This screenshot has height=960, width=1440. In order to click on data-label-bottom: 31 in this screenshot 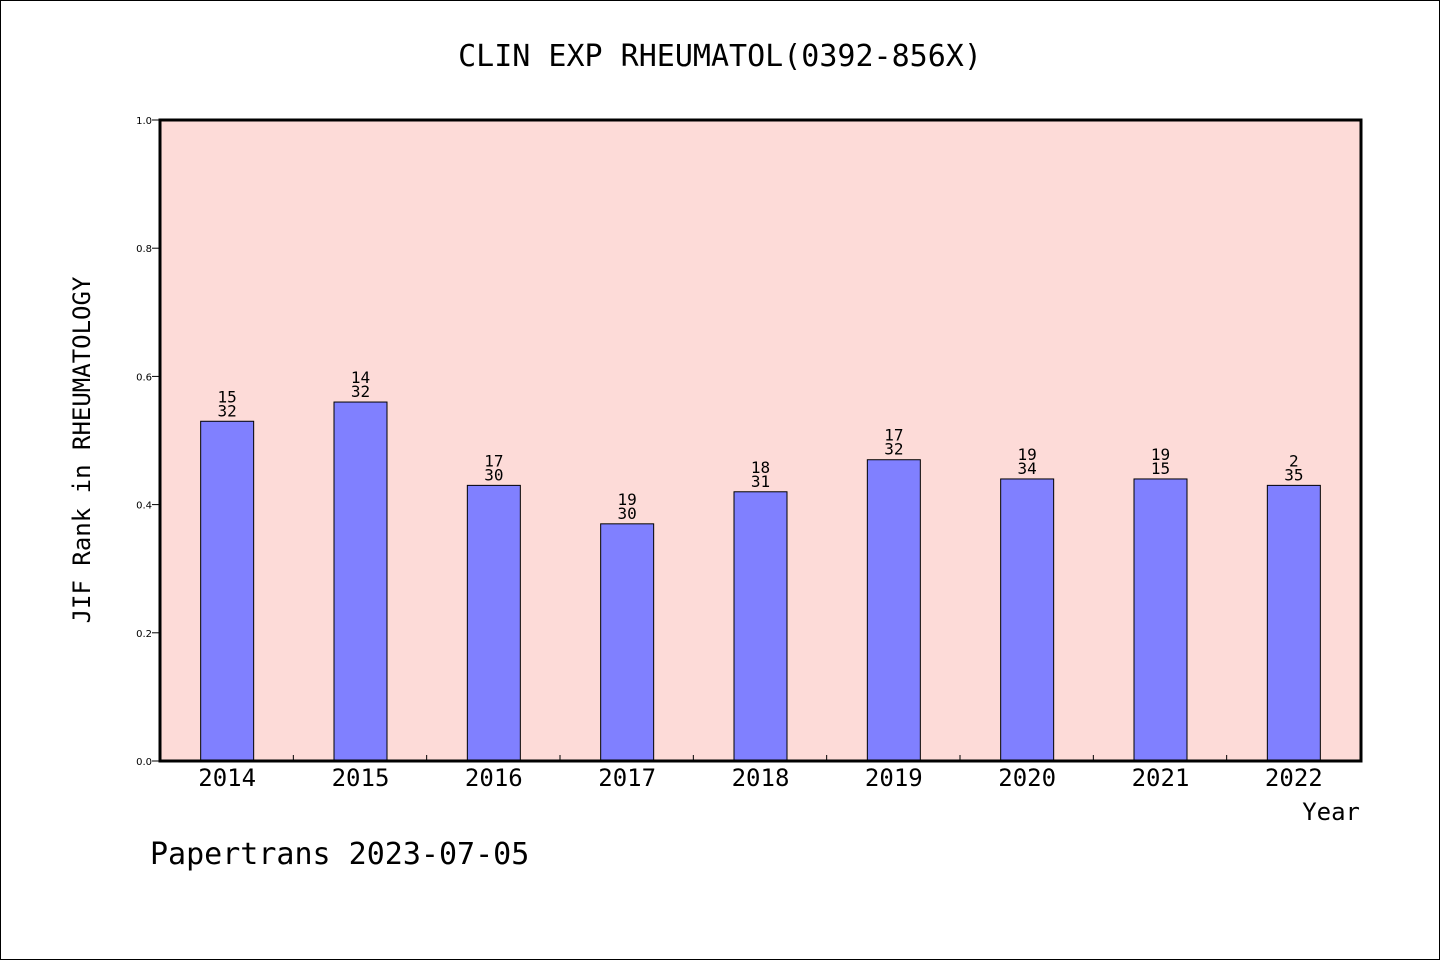, I will do `click(760, 481)`.